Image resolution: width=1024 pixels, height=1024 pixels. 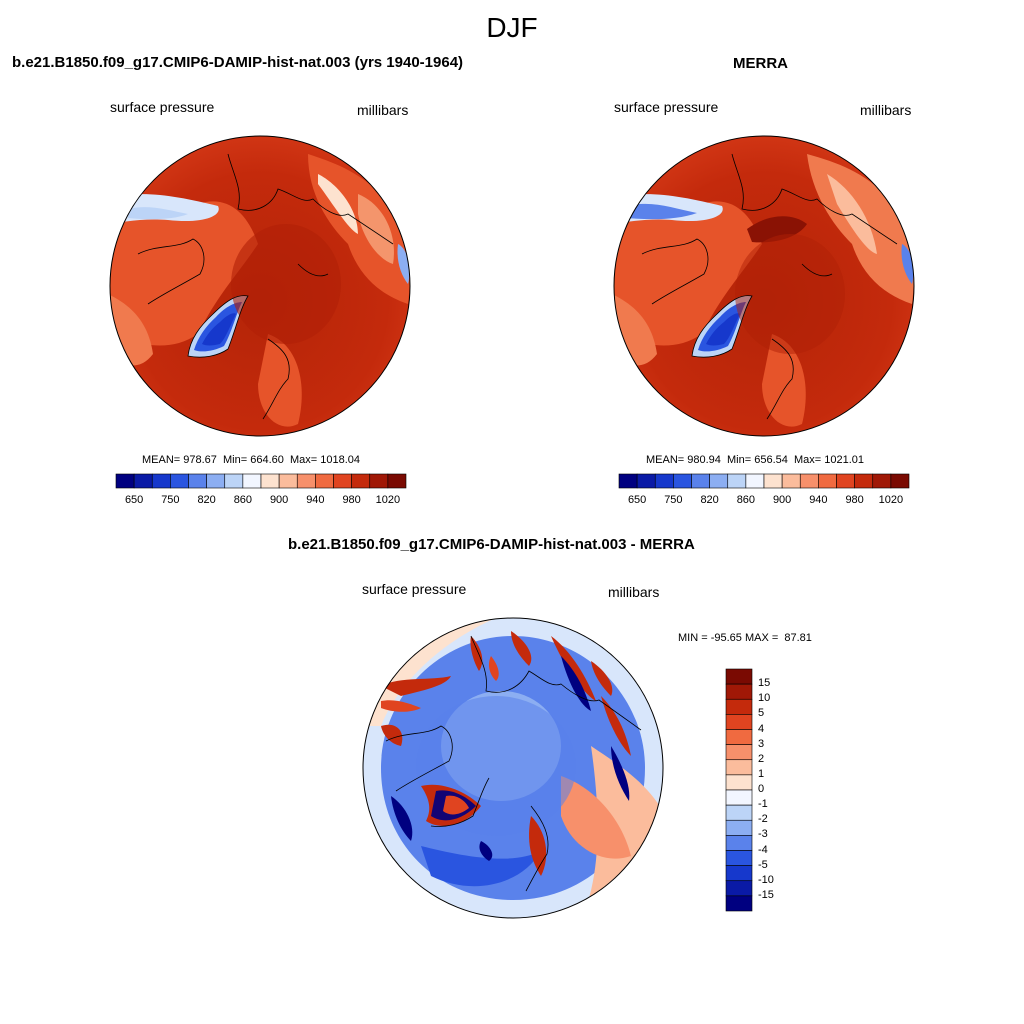 I want to click on diff-units-label: millibars, so click(x=634, y=592).